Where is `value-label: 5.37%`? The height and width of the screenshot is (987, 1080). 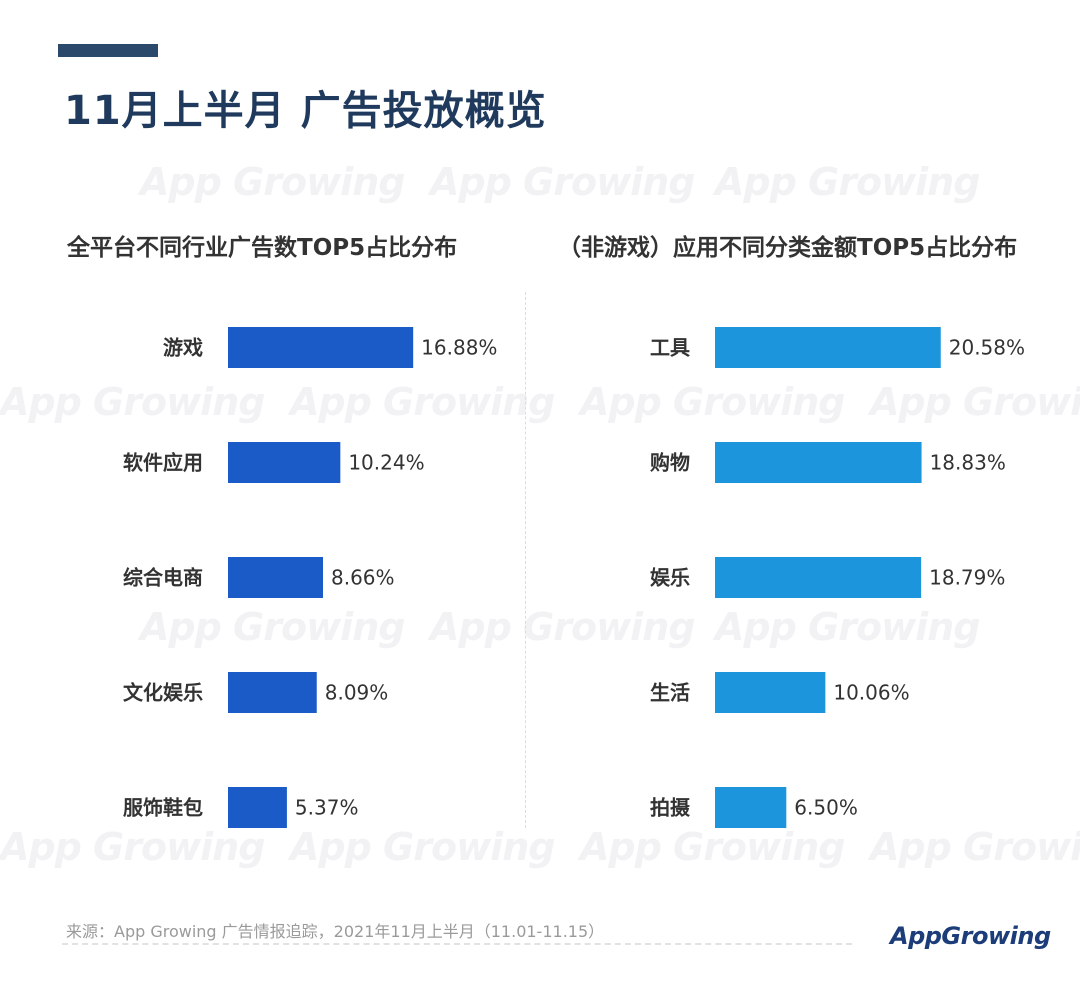 value-label: 5.37% is located at coordinates (327, 808).